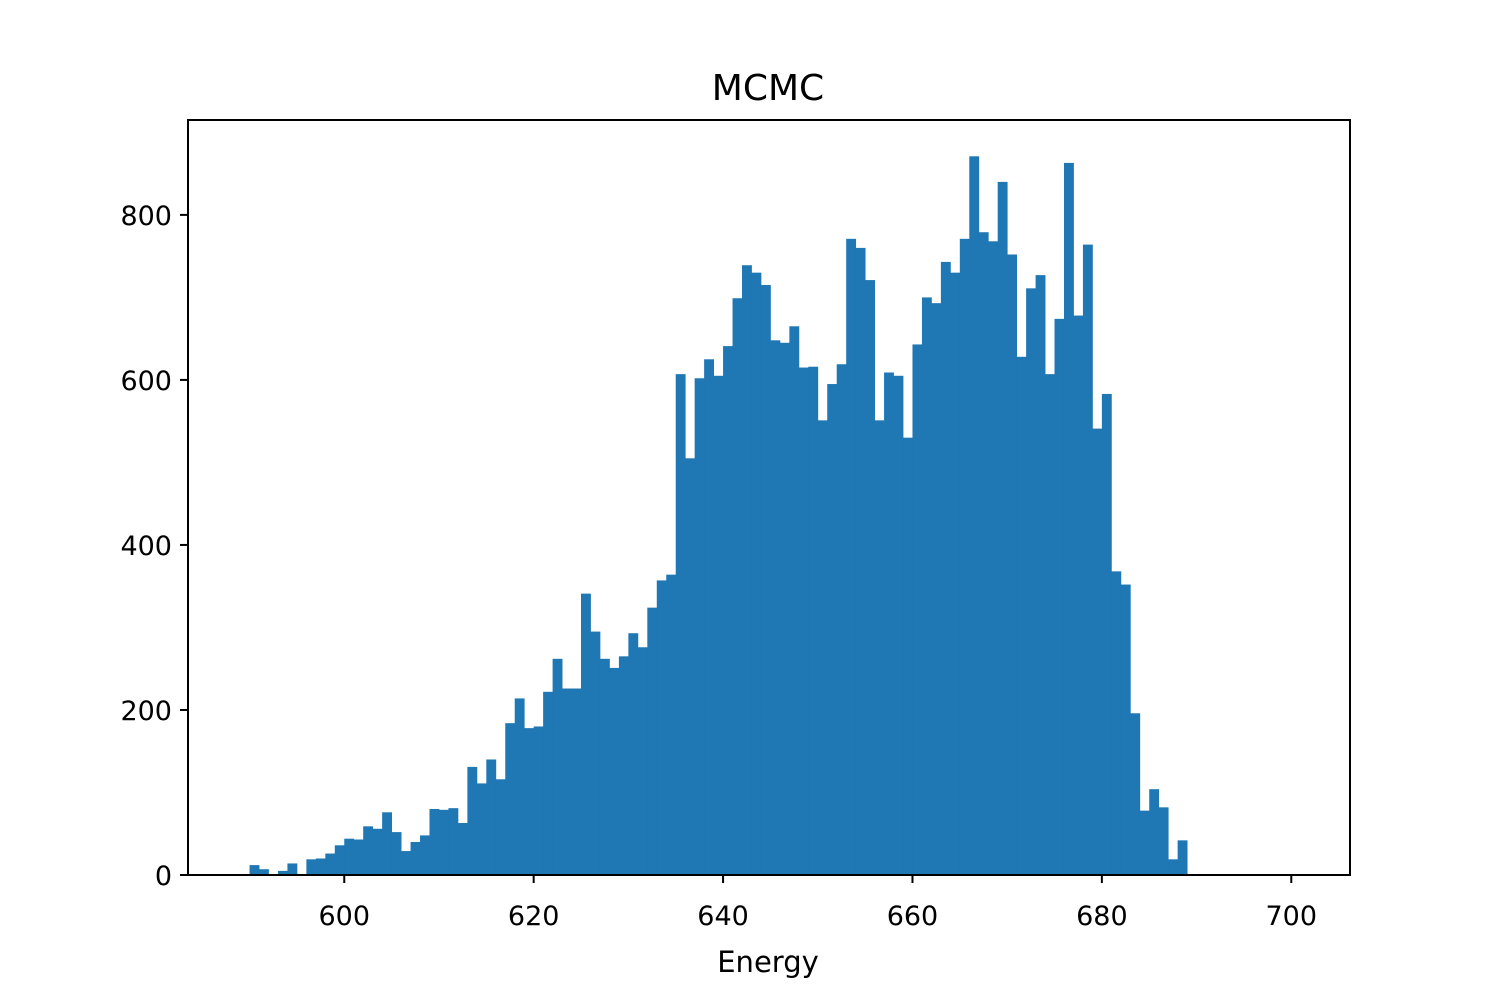 This screenshot has height=1000, width=1500. Describe the element at coordinates (146, 546) in the screenshot. I see `y-tick-label: 400` at that location.